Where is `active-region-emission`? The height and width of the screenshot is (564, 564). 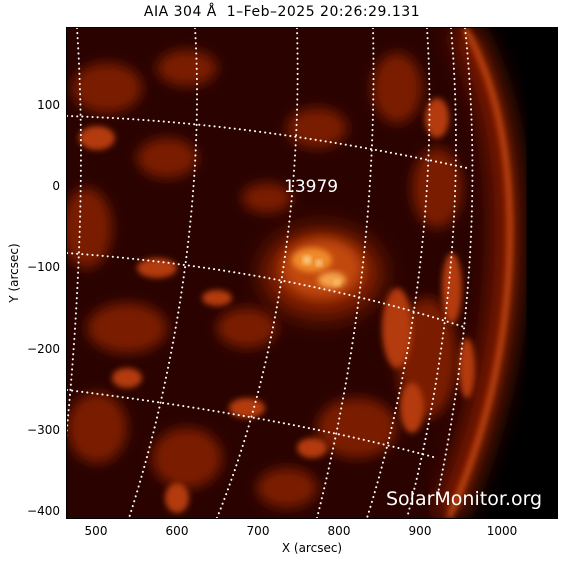 active-region-emission is located at coordinates (322, 273).